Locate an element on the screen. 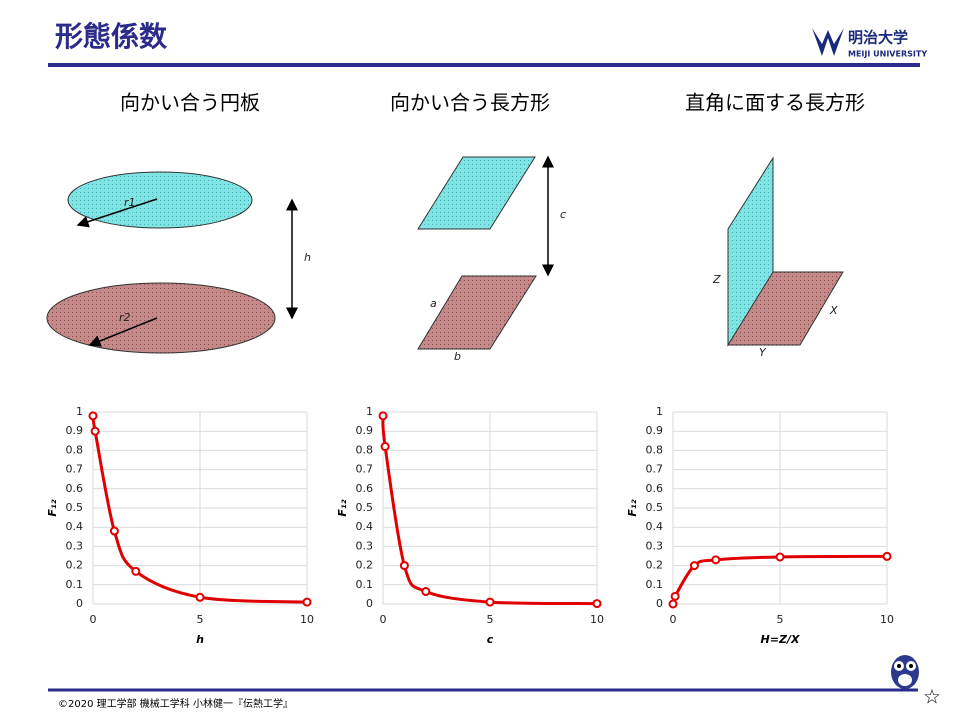 This screenshot has height=720, width=960. footer-mark: ☆ is located at coordinates (932, 697).